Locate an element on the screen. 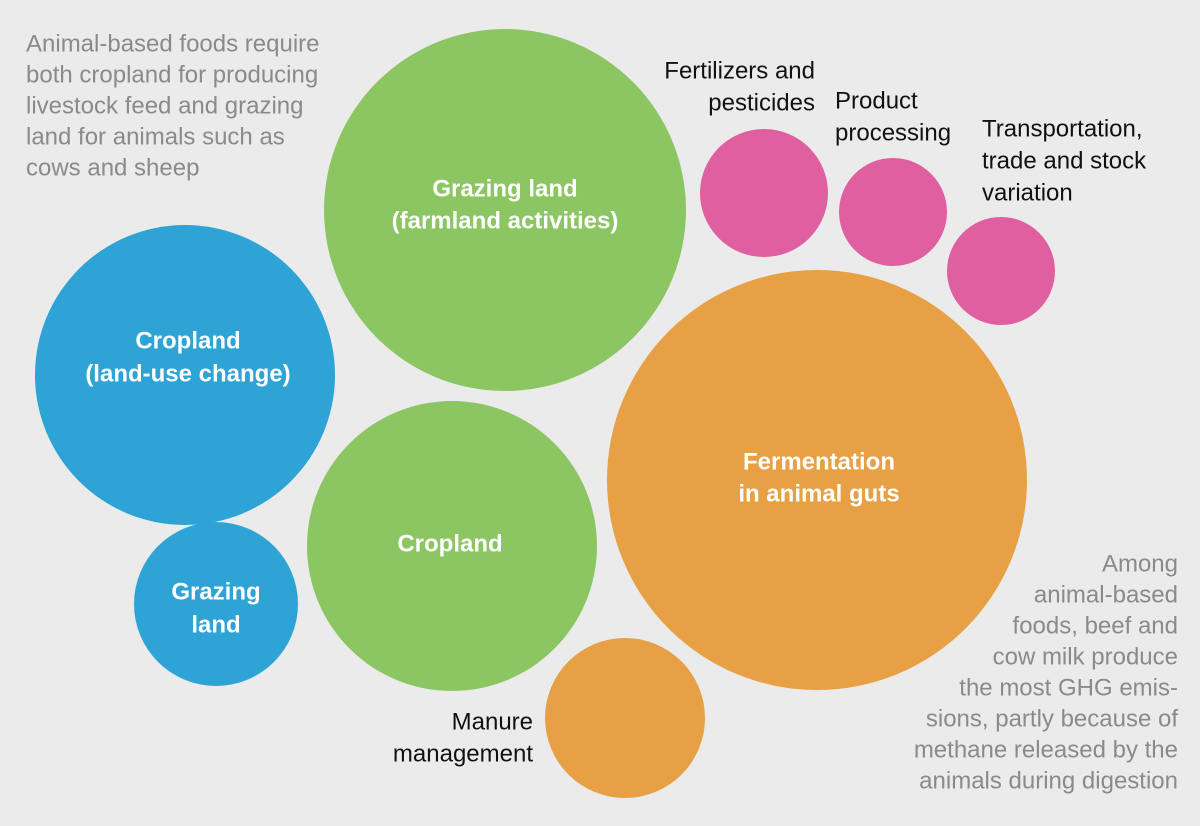 This screenshot has height=826, width=1200. bubble-label: Transportation, is located at coordinates (1062, 128).